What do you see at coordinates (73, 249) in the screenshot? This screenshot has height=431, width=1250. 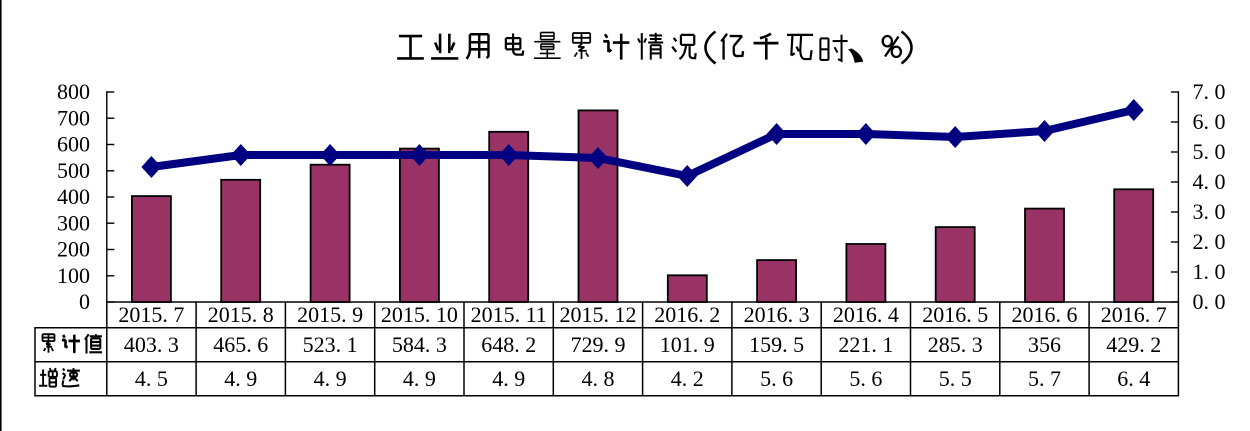 I see `svg-text: 200` at bounding box center [73, 249].